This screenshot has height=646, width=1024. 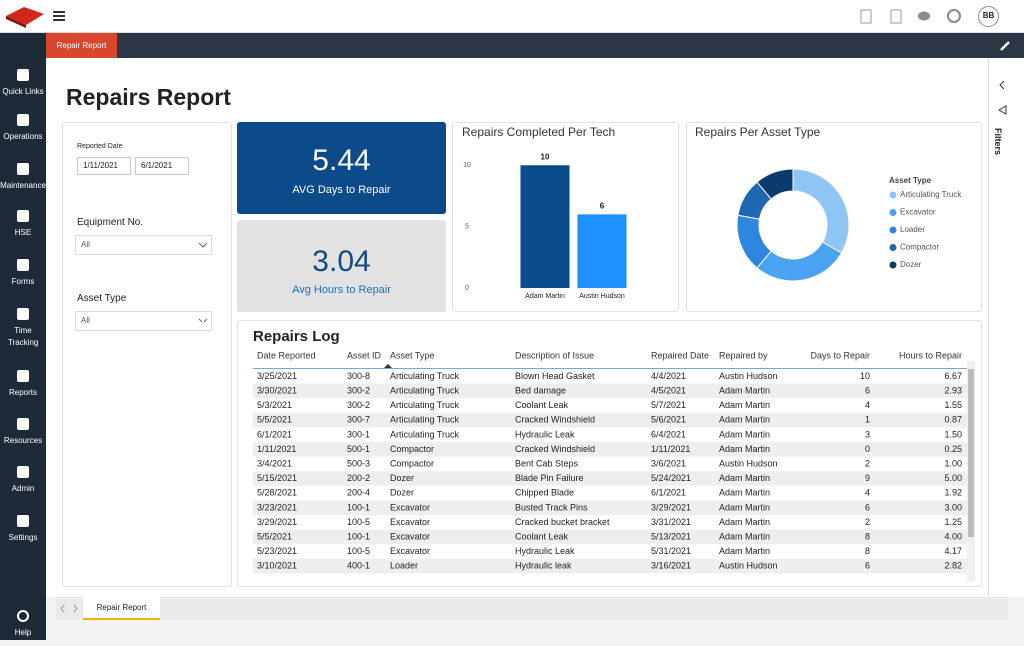 What do you see at coordinates (954, 16) in the screenshot?
I see `clock-icon` at bounding box center [954, 16].